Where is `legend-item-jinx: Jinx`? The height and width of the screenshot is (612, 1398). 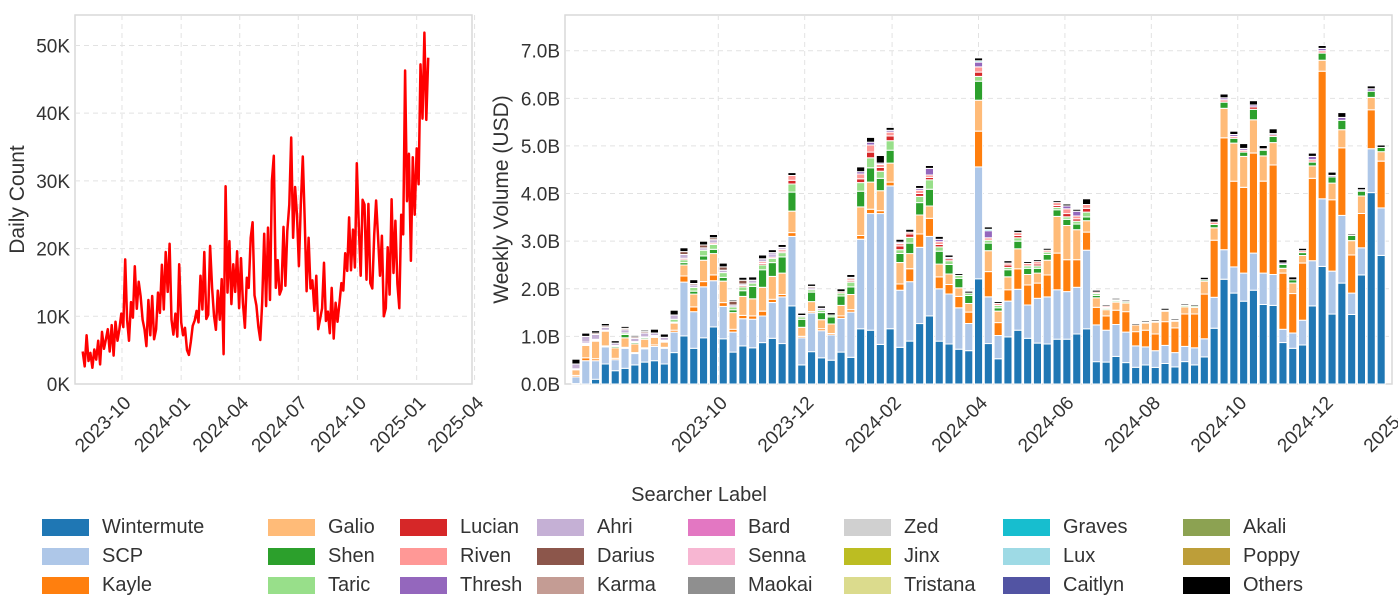
legend-item-jinx: Jinx is located at coordinates (892, 556).